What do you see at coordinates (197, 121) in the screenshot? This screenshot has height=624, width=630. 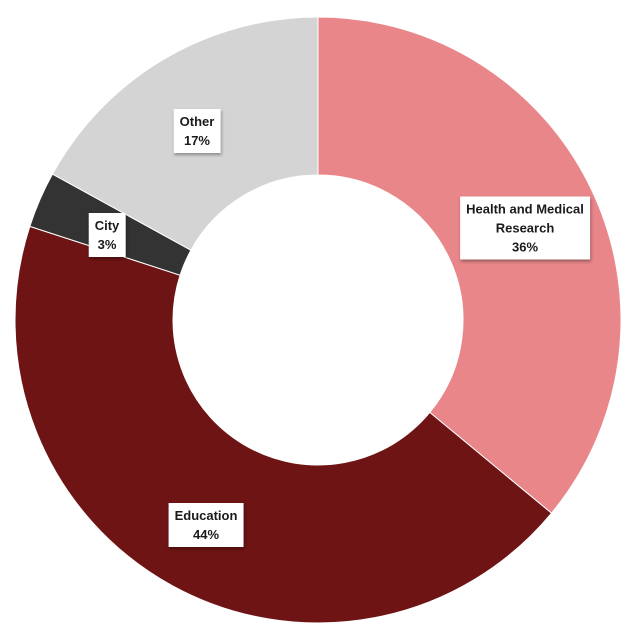 I see `slice-label-name-line: Other` at bounding box center [197, 121].